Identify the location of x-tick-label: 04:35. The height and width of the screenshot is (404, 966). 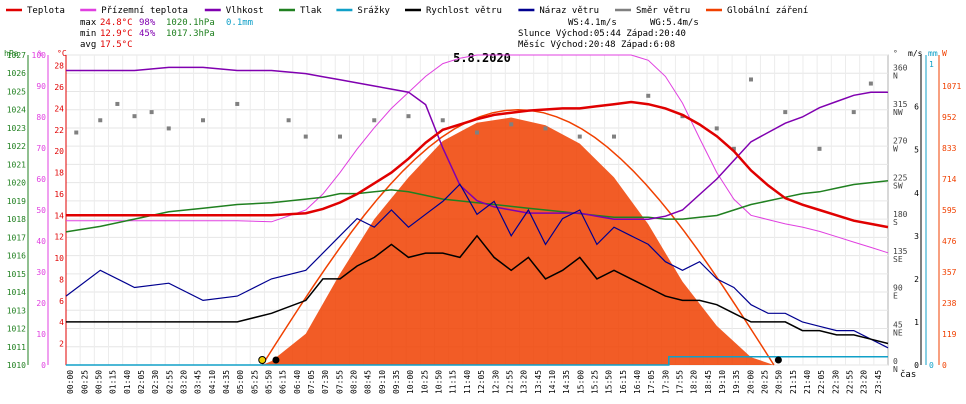
(226, 382).